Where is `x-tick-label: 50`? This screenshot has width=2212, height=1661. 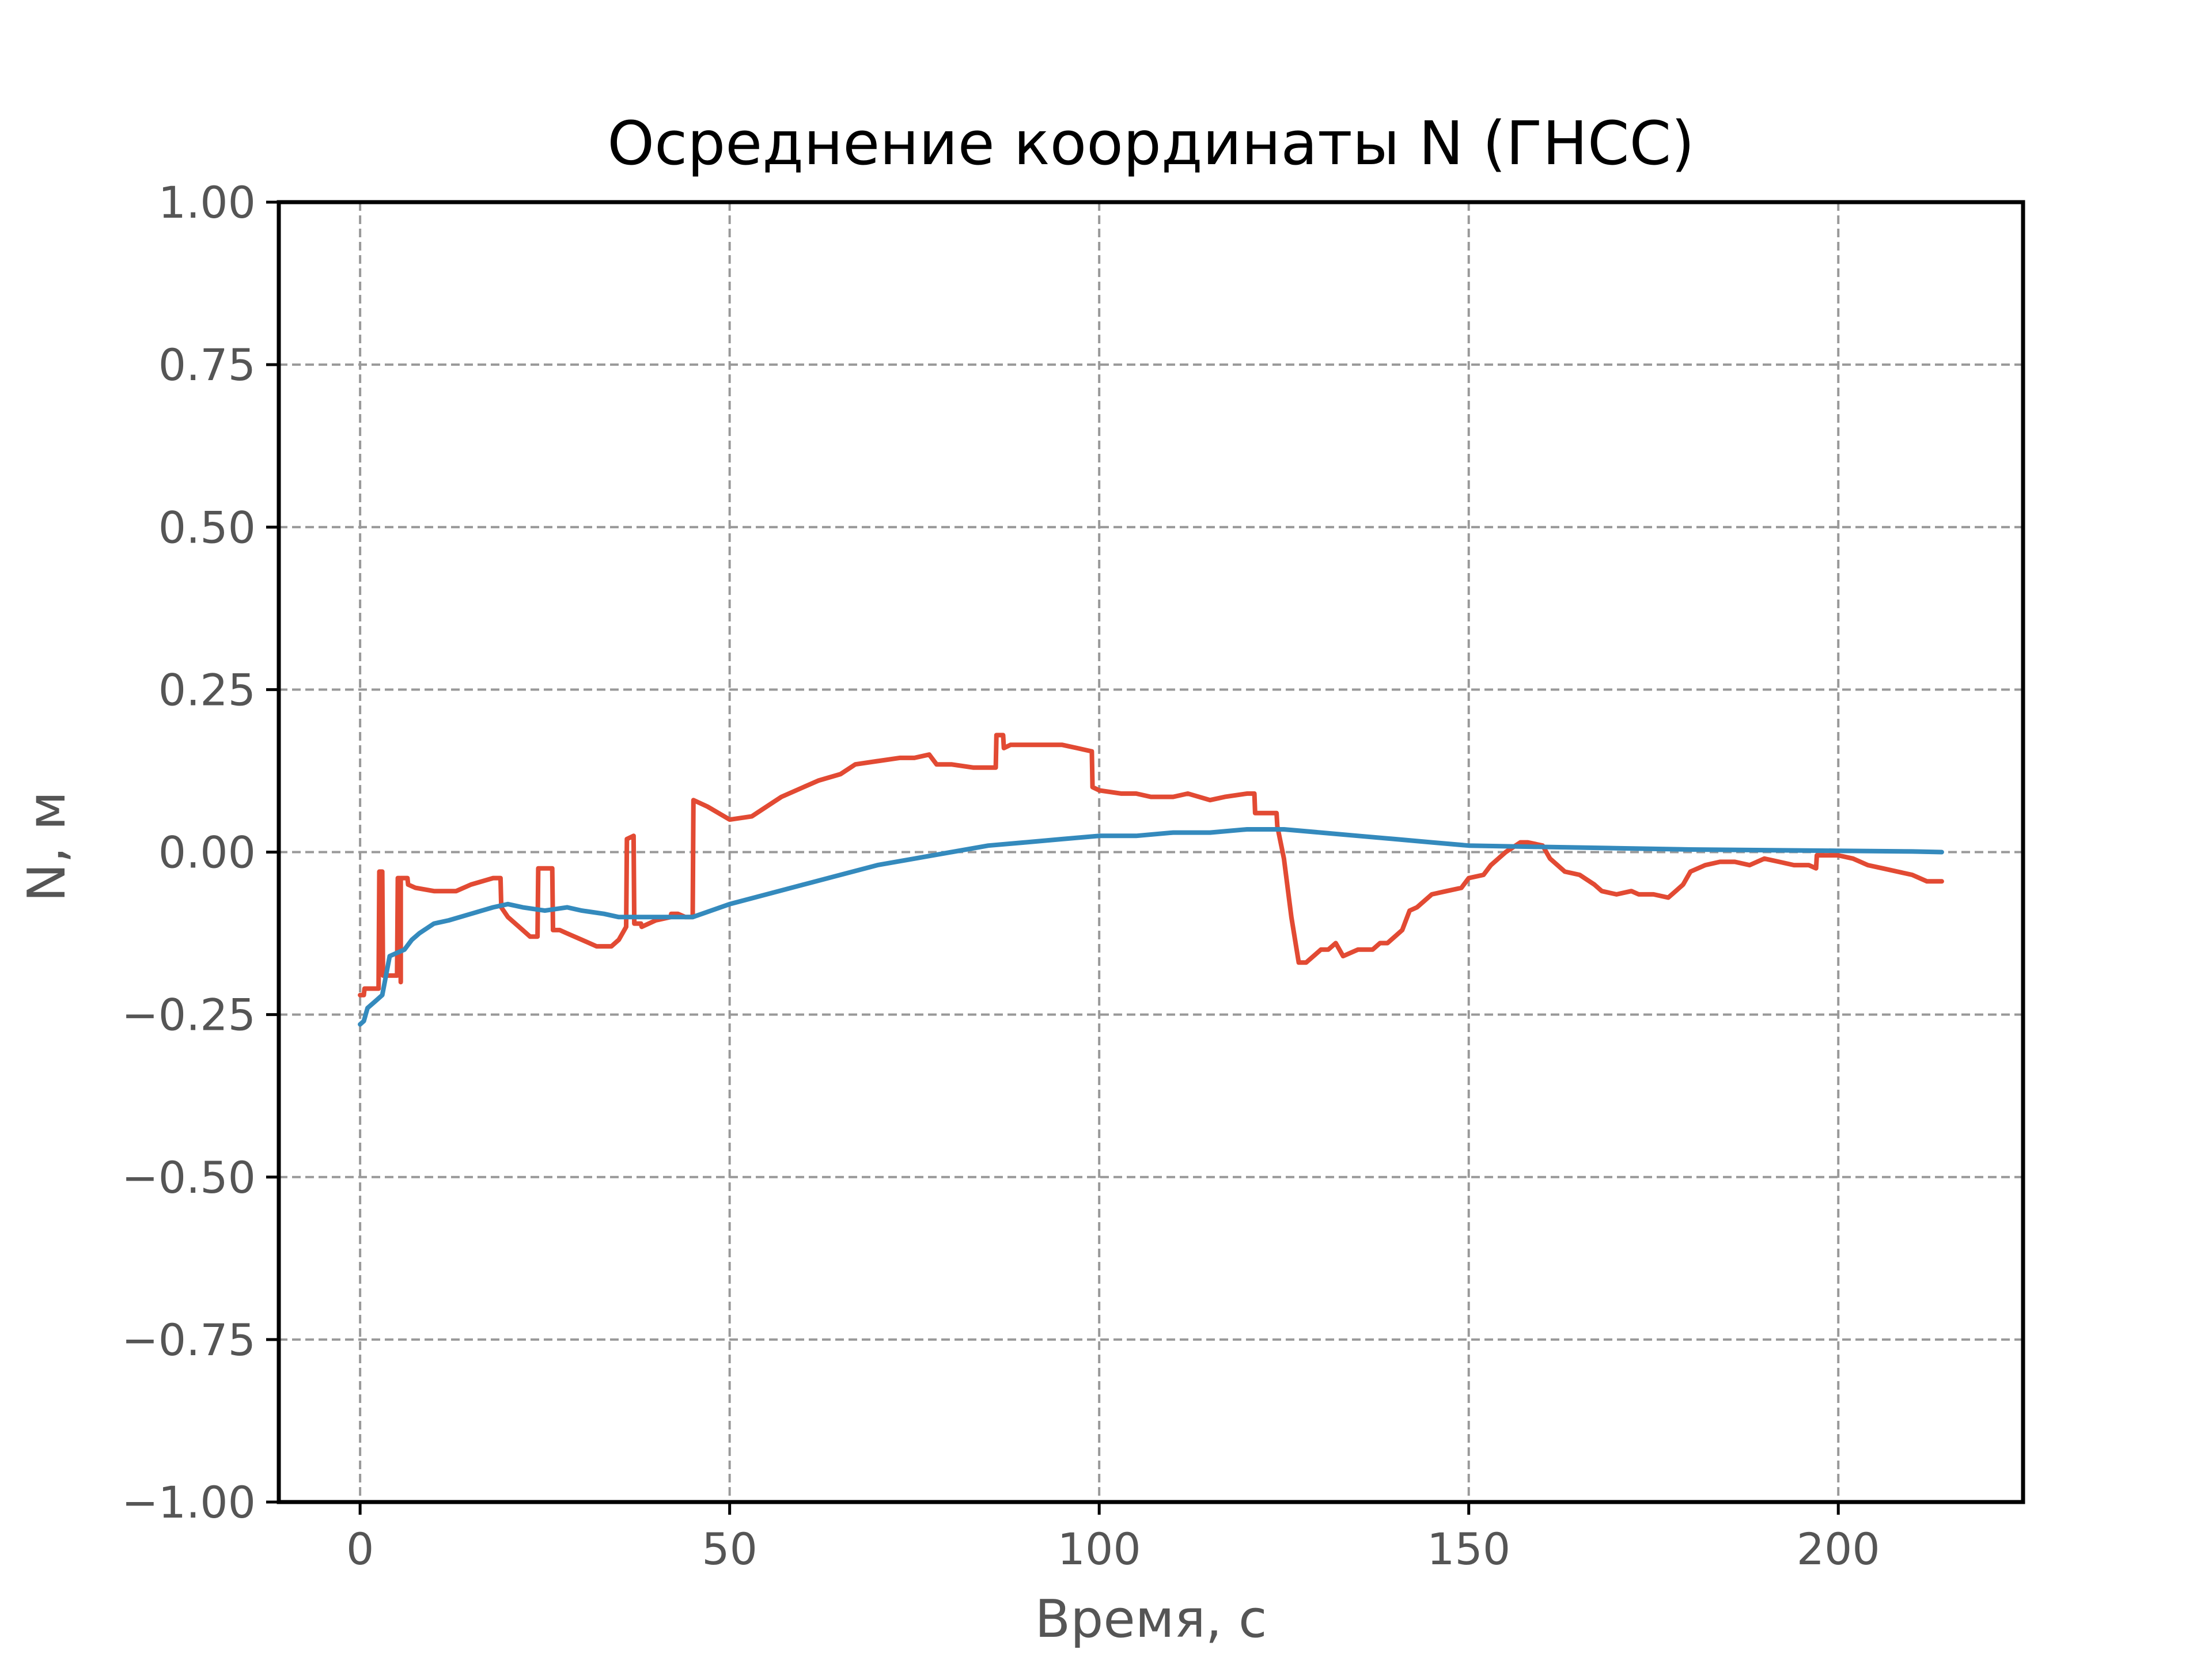
x-tick-label: 50 is located at coordinates (729, 1549).